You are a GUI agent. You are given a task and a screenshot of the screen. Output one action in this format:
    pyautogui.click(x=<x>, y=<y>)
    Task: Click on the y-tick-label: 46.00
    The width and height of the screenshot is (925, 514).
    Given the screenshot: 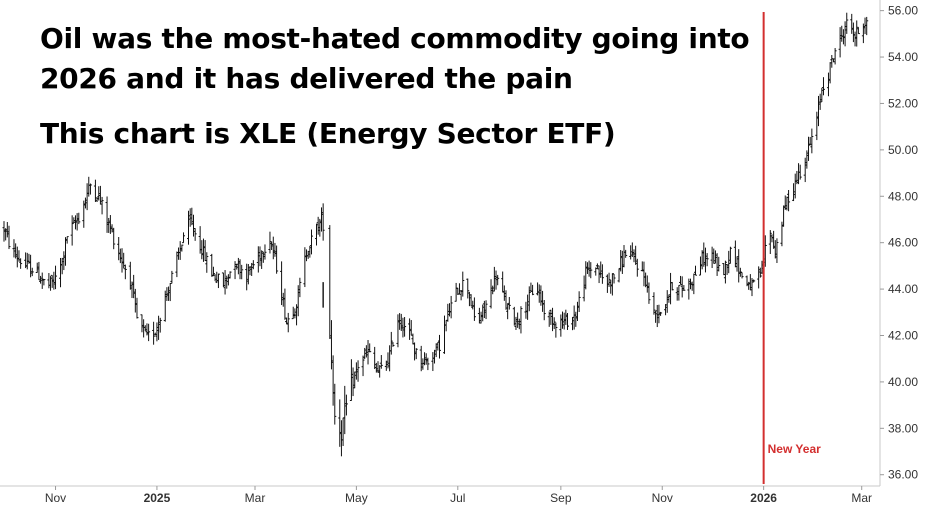 What is the action you would take?
    pyautogui.click(x=903, y=243)
    